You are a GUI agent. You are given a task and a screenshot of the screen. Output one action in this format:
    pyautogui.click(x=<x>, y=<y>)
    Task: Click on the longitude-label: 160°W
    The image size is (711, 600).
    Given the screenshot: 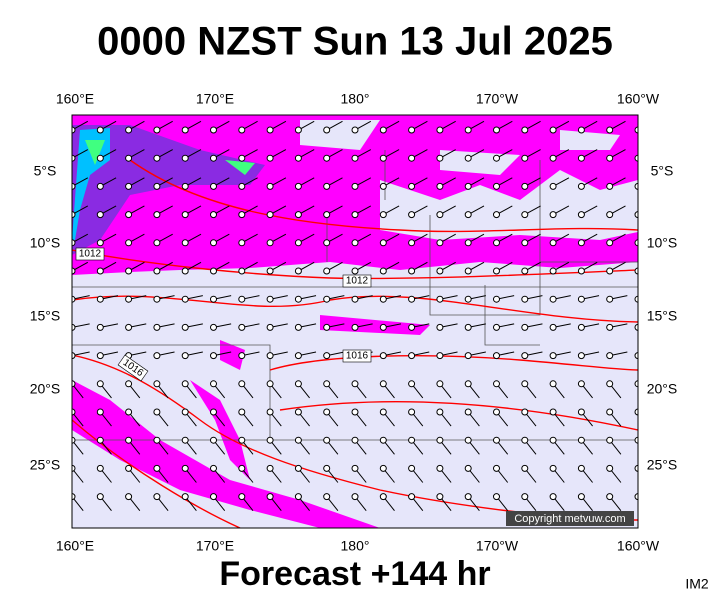 What is the action you would take?
    pyautogui.click(x=638, y=546)
    